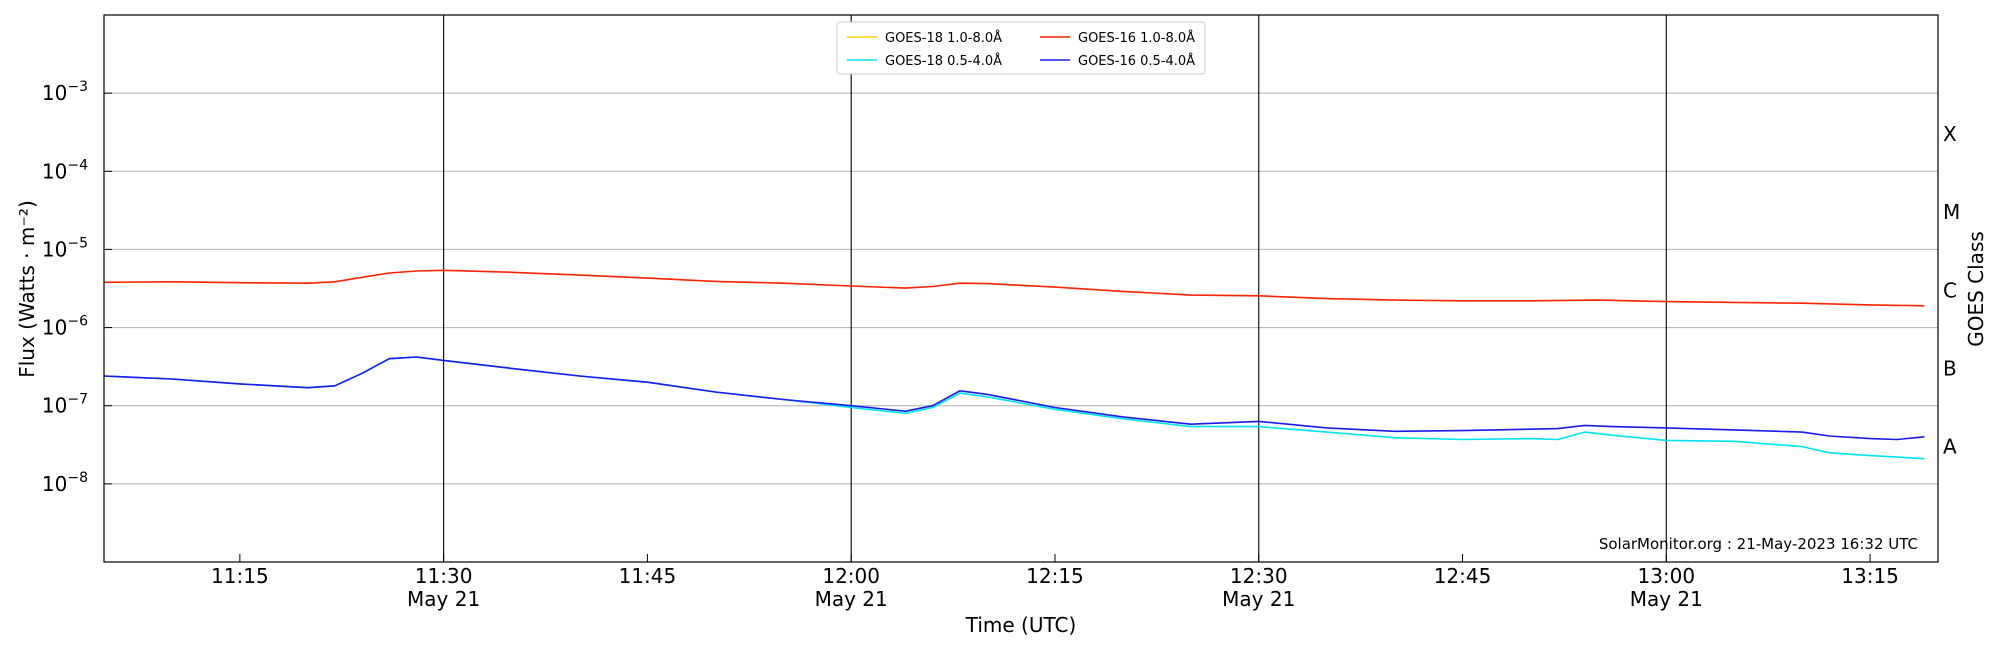 The height and width of the screenshot is (650, 2000). I want to click on goes-class-label: X, so click(1950, 134).